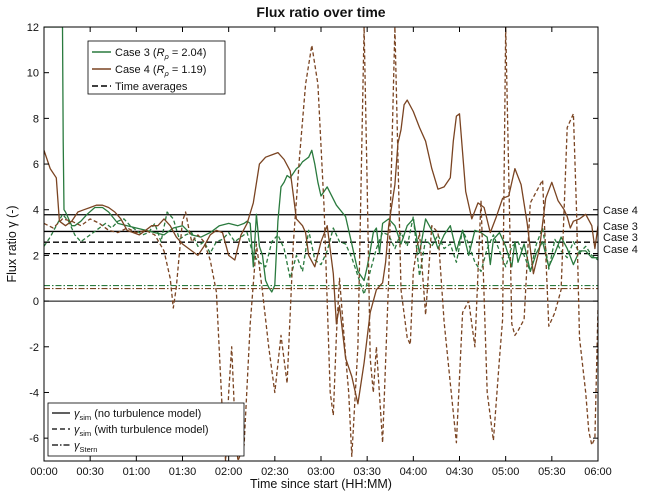 Image resolution: width=651 pixels, height=495 pixels. Describe the element at coordinates (183, 472) in the screenshot. I see `x-tick-label: 01:30` at that location.